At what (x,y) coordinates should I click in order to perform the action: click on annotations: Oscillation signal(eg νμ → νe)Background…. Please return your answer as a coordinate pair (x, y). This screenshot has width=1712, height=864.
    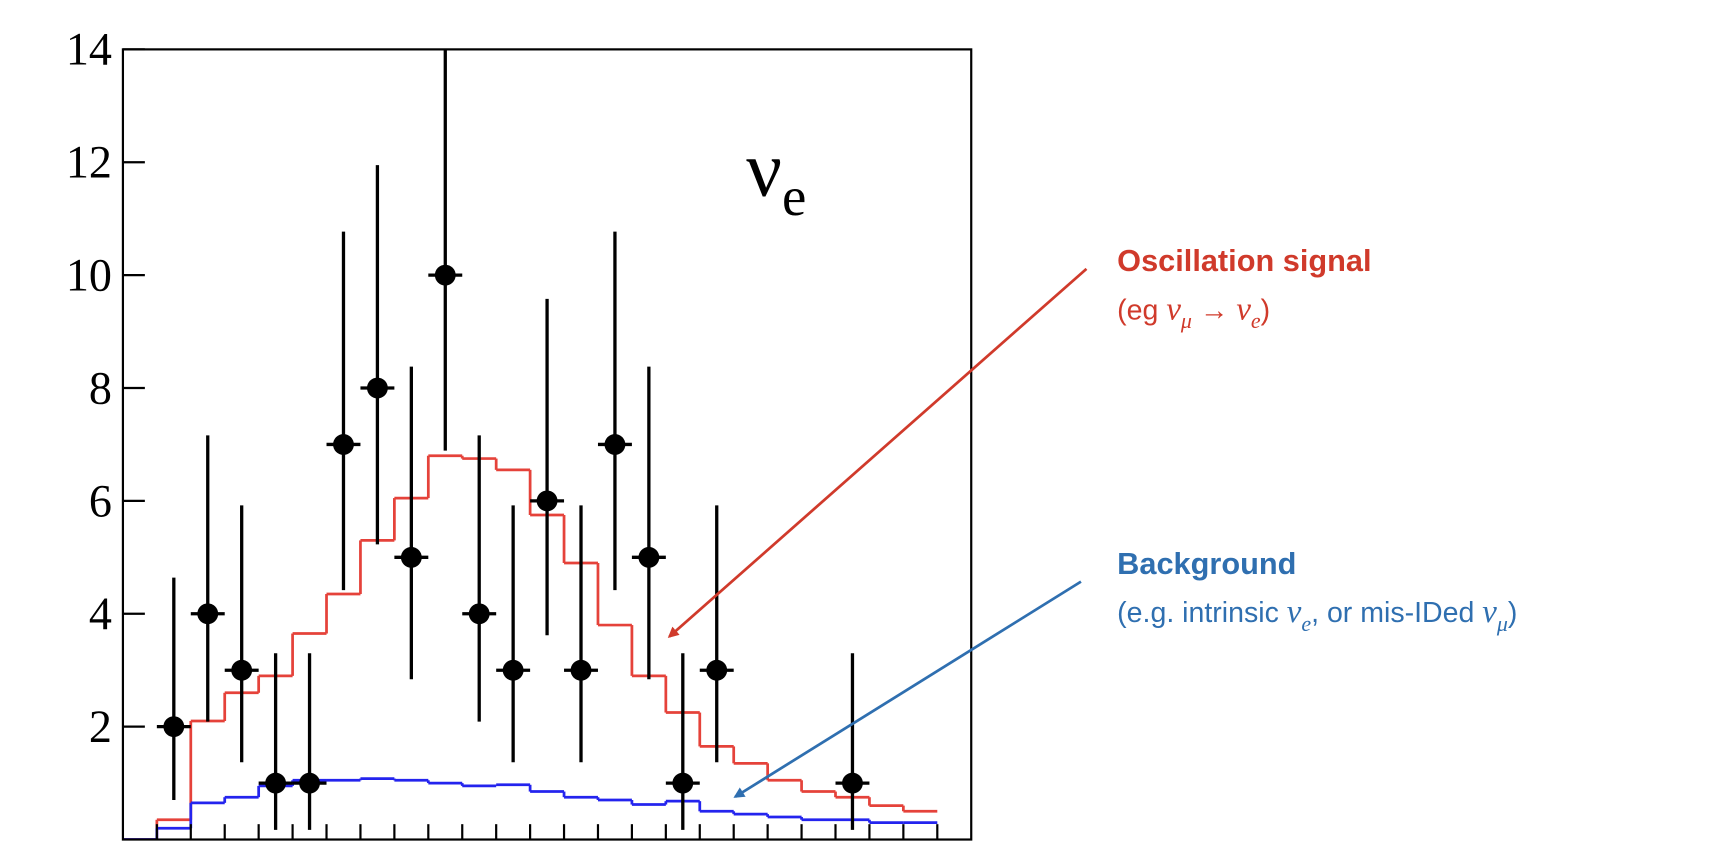
    Looking at the image, I should click on (1317, 439).